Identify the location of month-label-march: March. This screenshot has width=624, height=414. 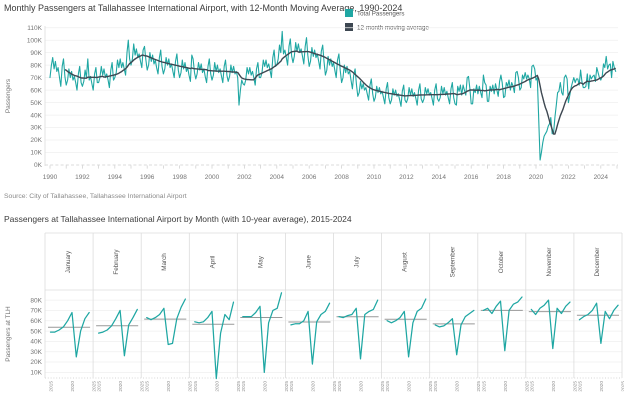
(164, 262).